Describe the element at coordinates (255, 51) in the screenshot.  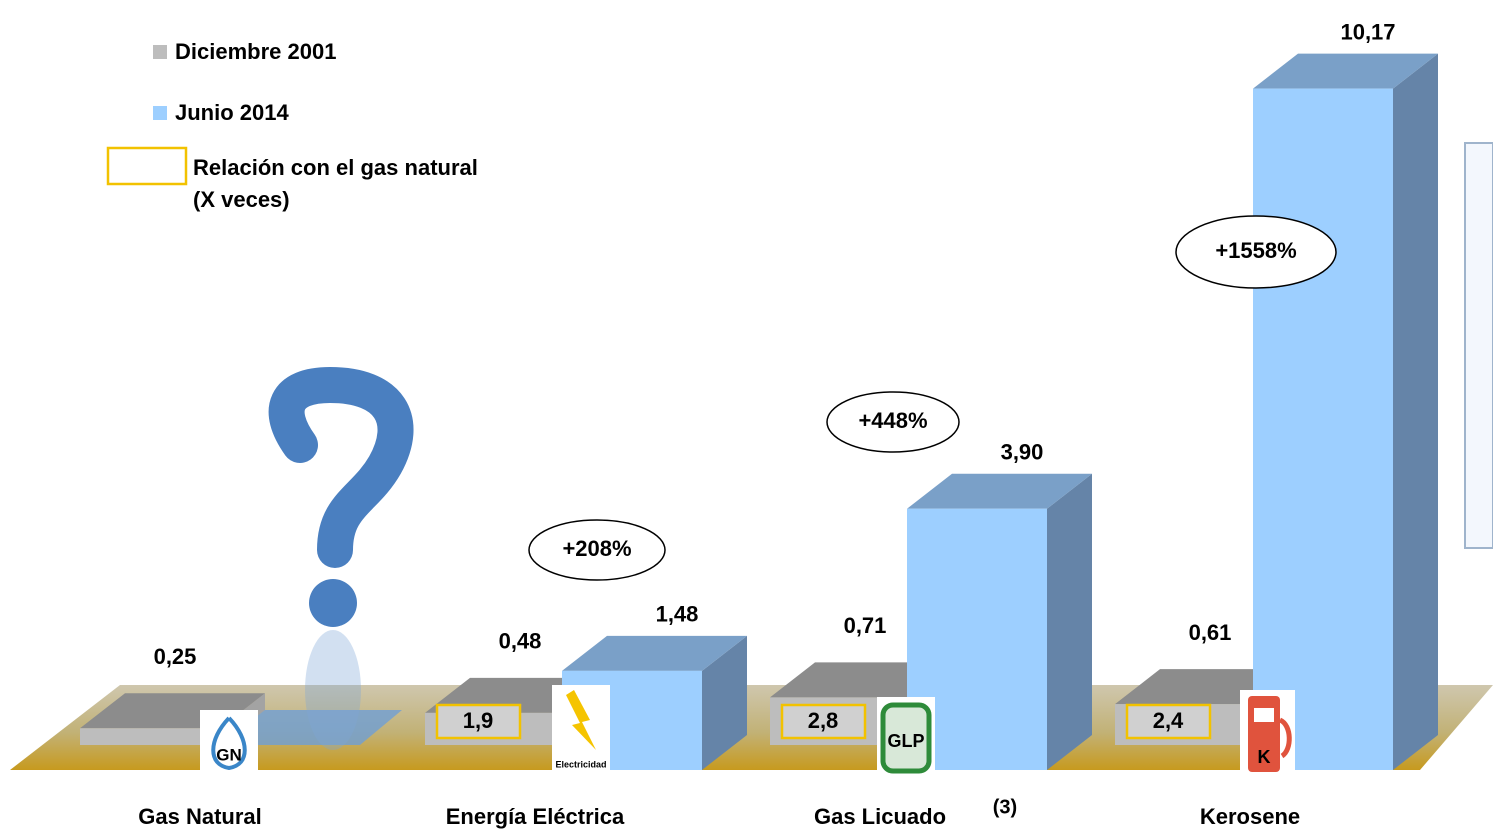
I see `legend-label: Diciembre 2001` at that location.